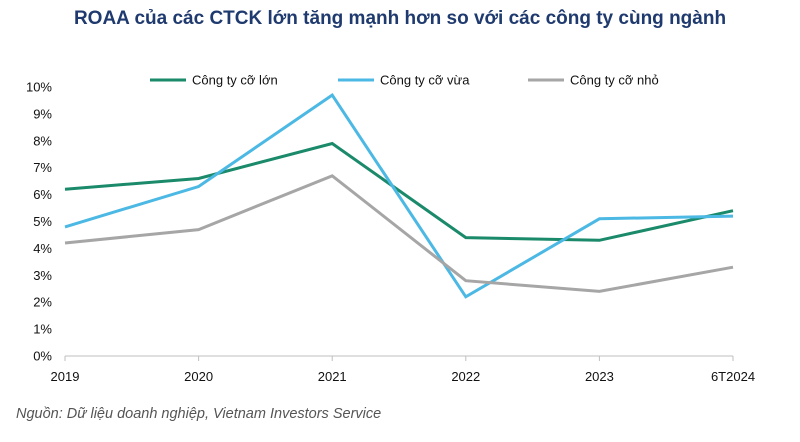 Image resolution: width=800 pixels, height=442 pixels. I want to click on y-tick-label: 9%, so click(42, 113).